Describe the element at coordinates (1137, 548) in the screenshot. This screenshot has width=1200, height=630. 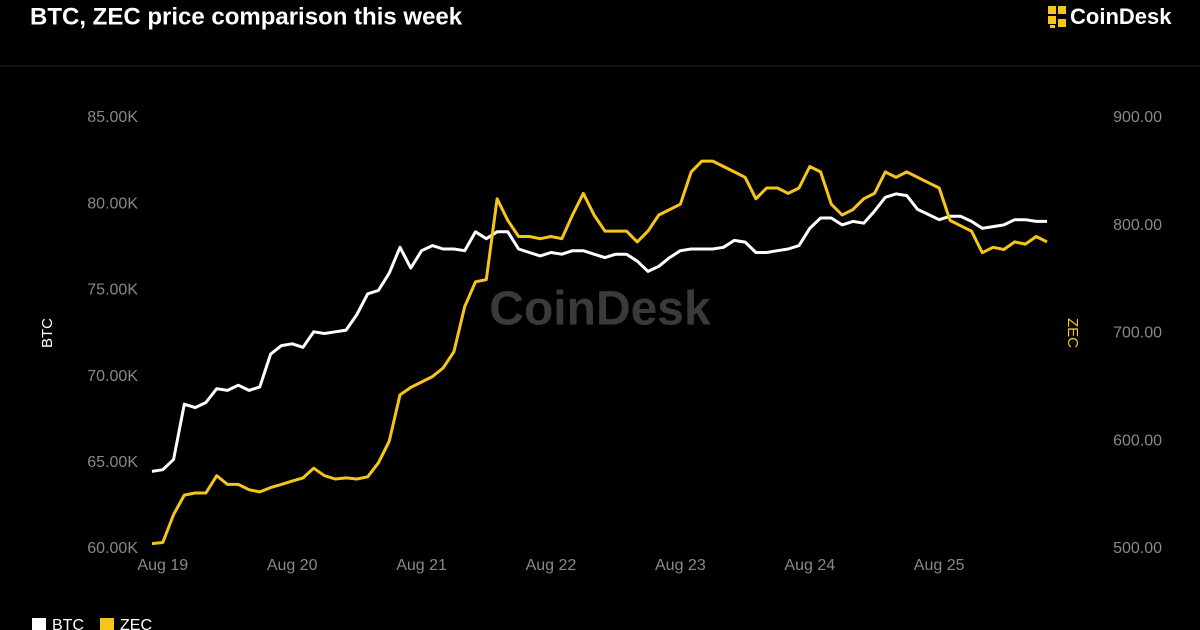
I see `y2-tick-label: 500.00` at that location.